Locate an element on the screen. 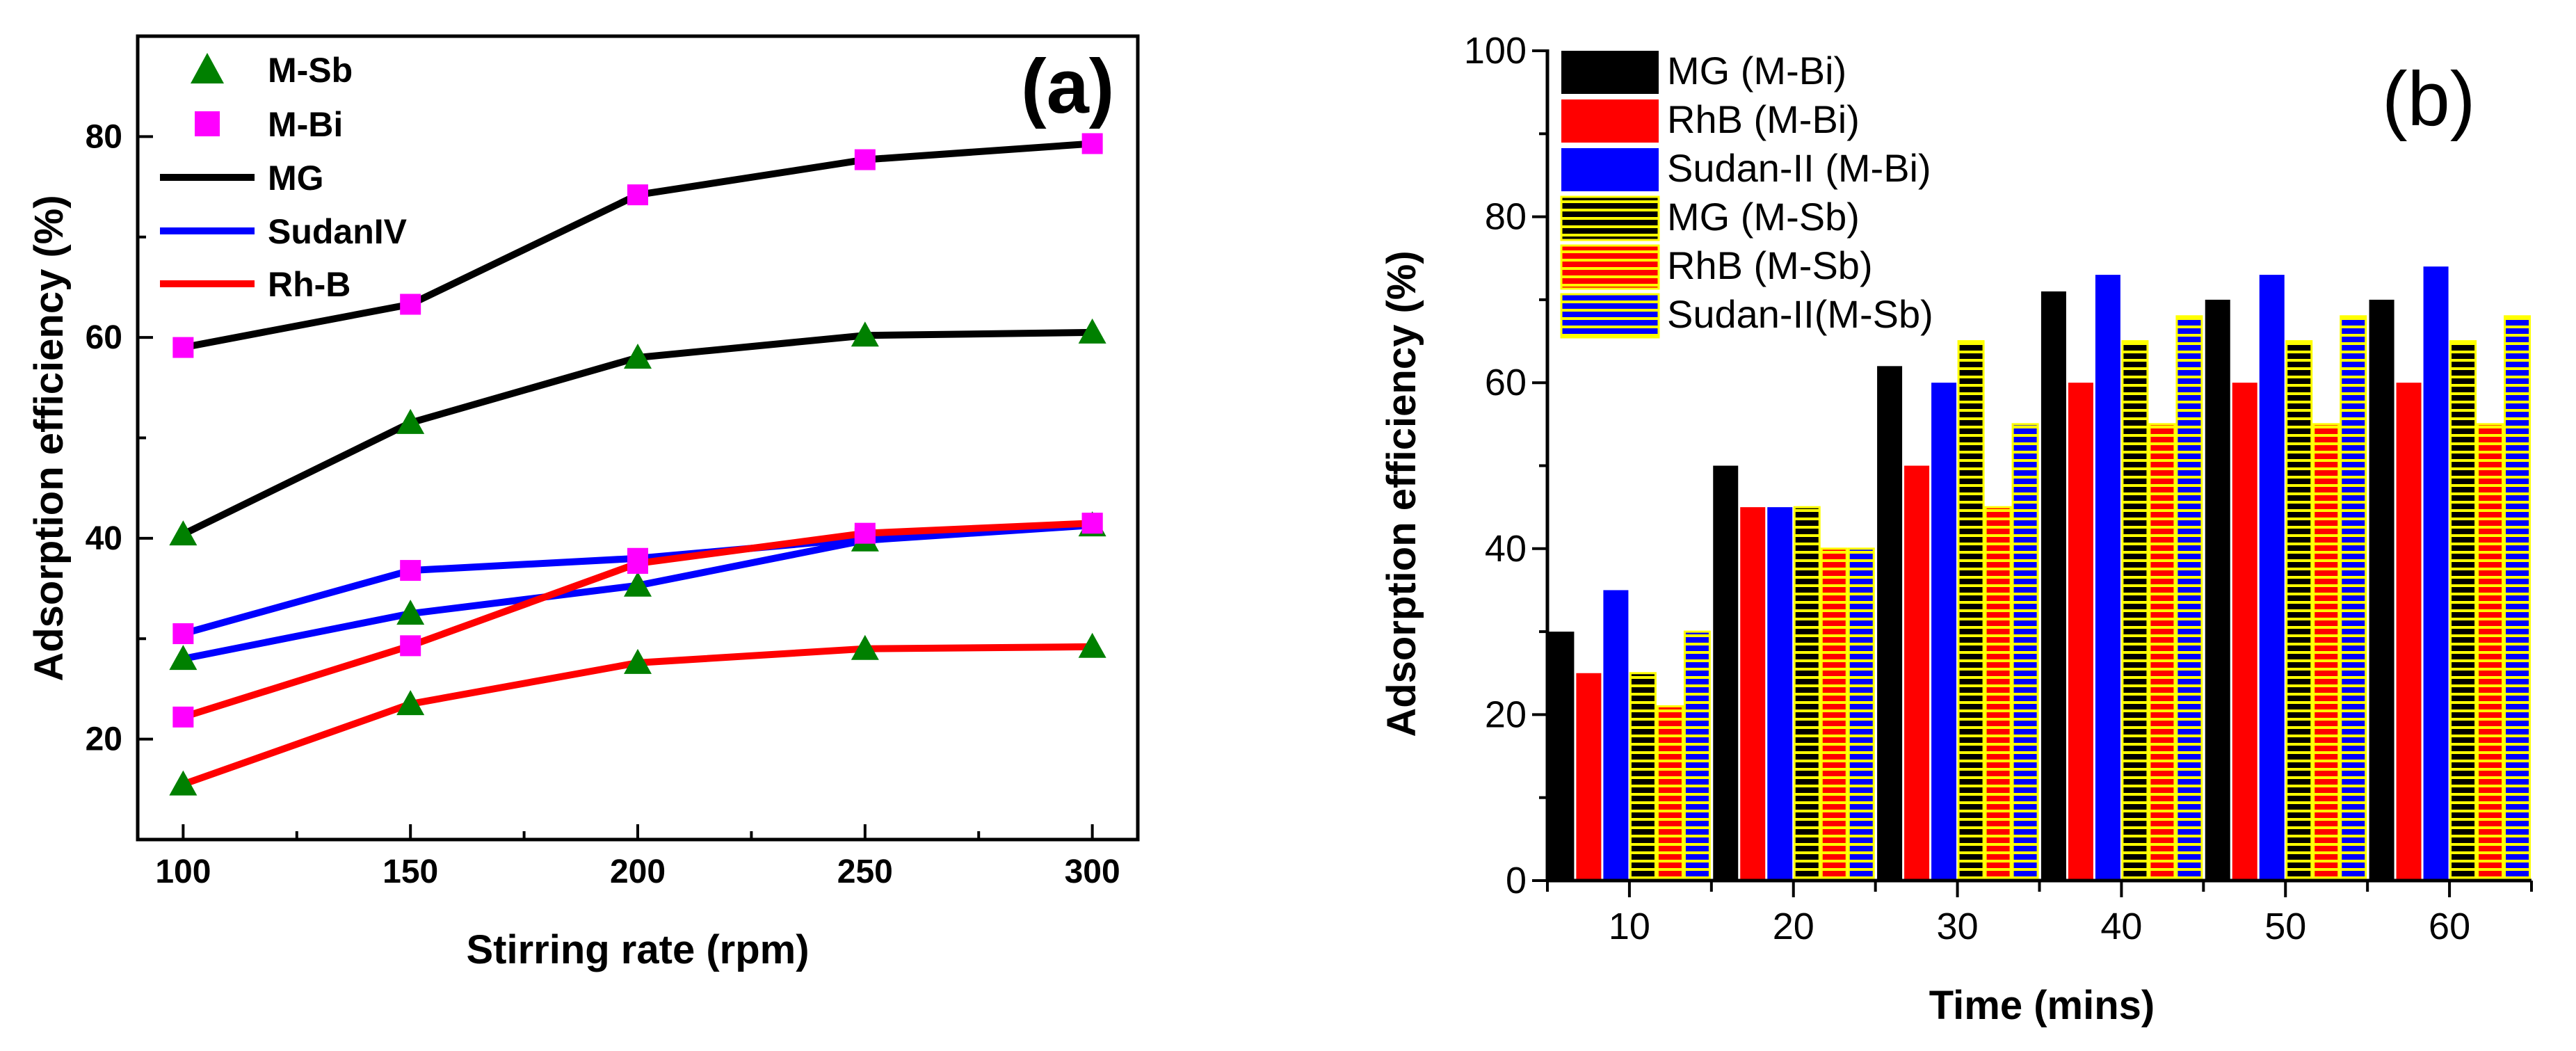  chart-b-y-tick-label: 40 is located at coordinates (1506, 549).